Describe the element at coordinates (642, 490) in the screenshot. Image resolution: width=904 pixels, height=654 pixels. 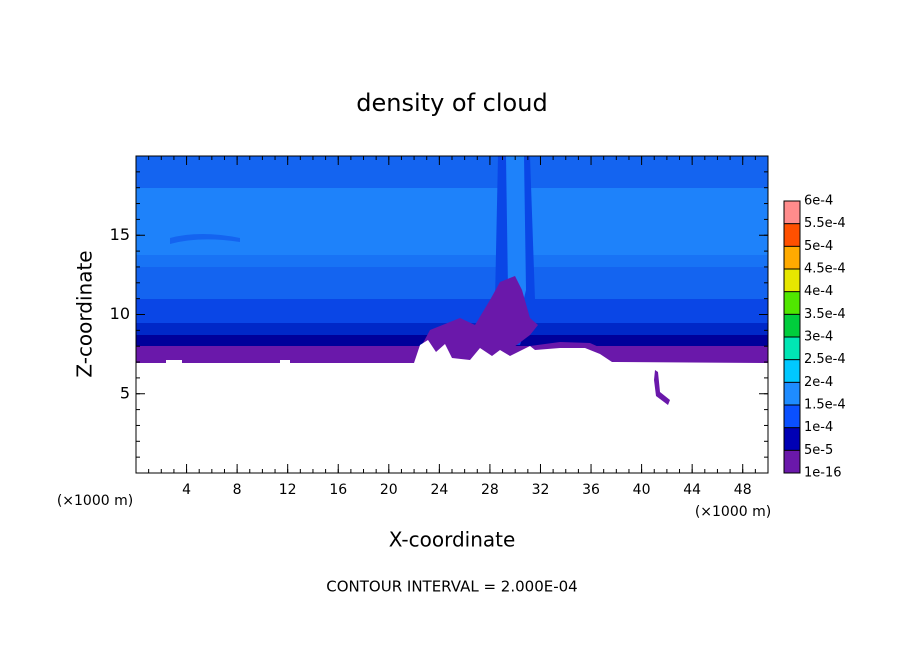
I see `x-tick-label: 40` at that location.